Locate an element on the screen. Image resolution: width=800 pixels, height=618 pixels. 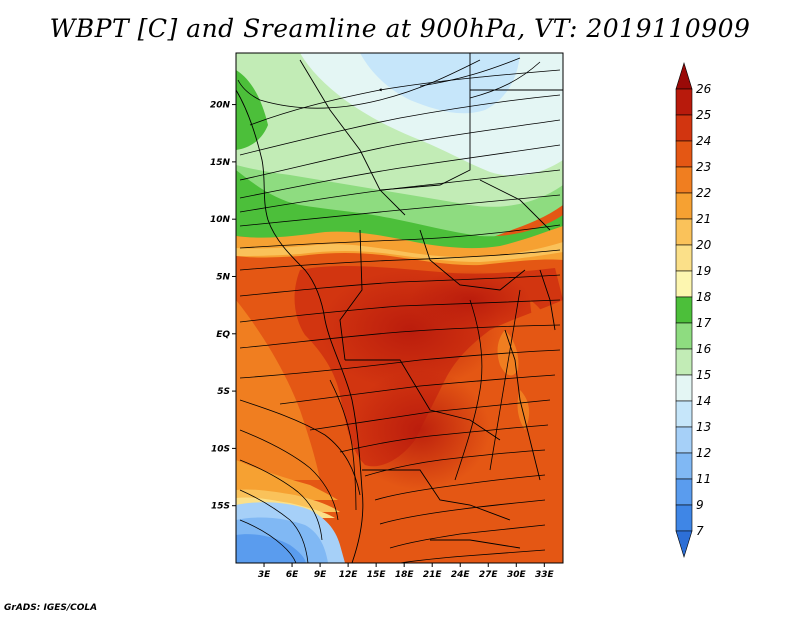
colorbar-label: 13 is located at coordinates (703, 427).